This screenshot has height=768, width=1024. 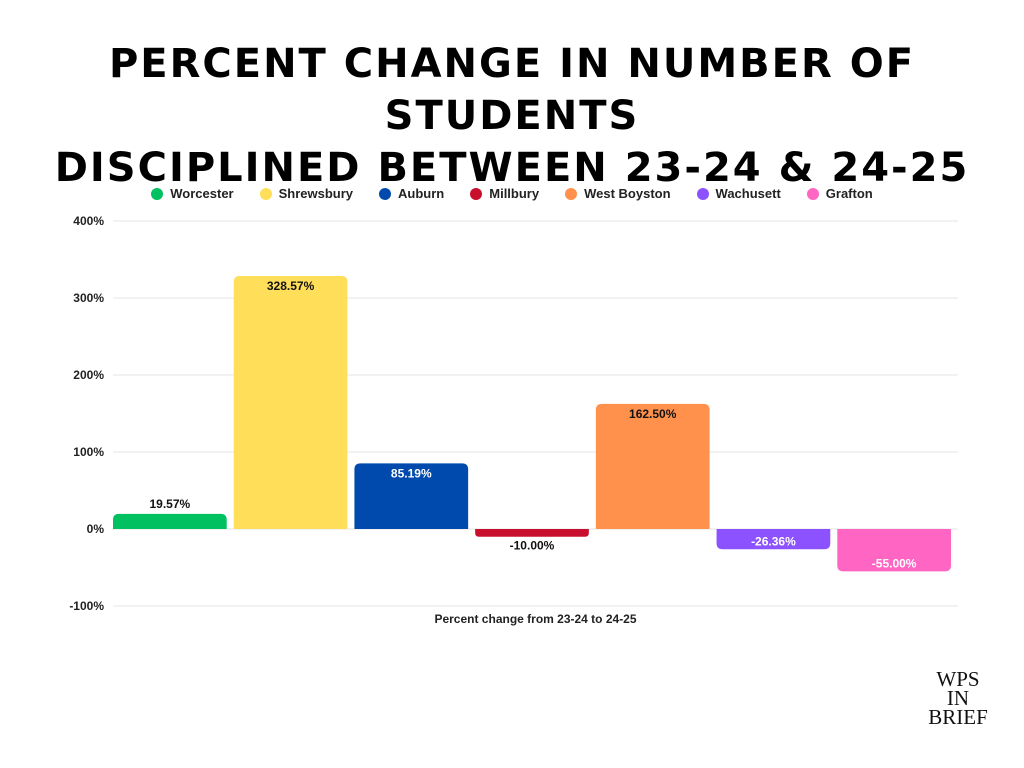 I want to click on y-tick-label: -100%, so click(x=86, y=606).